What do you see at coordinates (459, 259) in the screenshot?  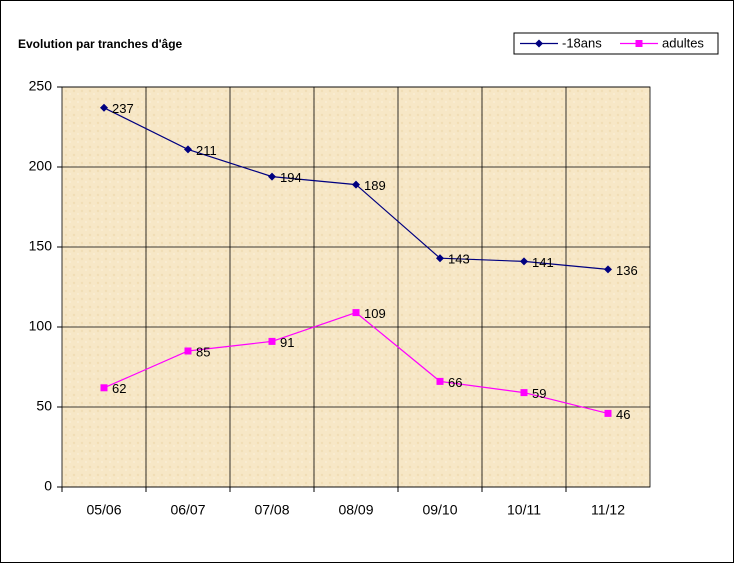 I see `data-label: 143` at bounding box center [459, 259].